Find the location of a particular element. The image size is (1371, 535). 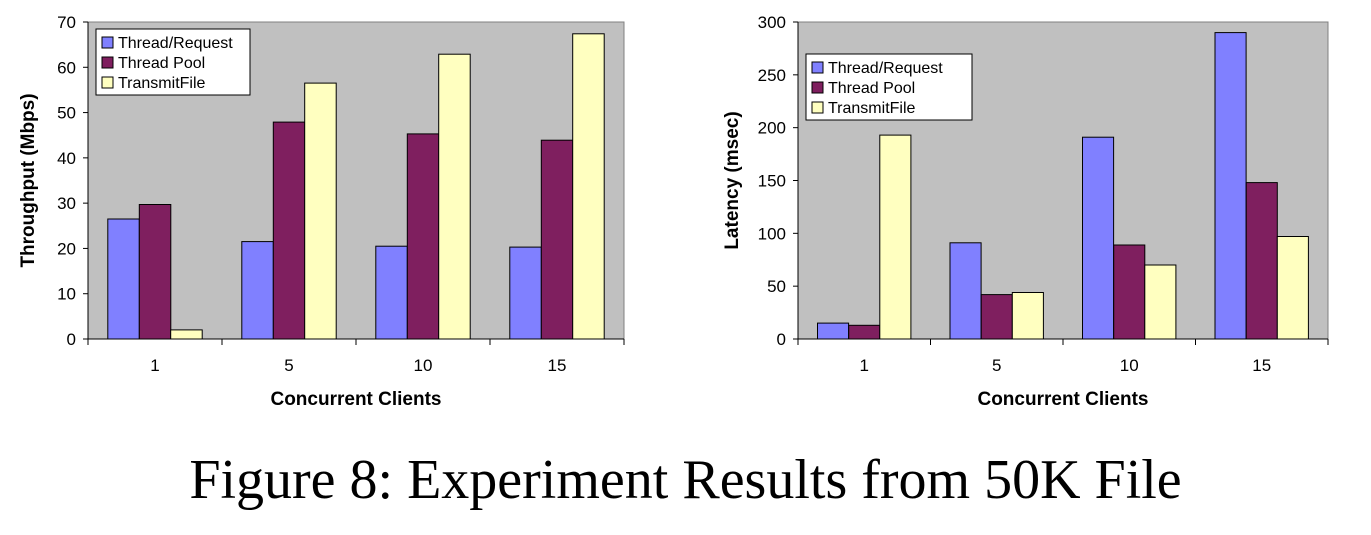

y-tick-label: 70 is located at coordinates (66, 22).